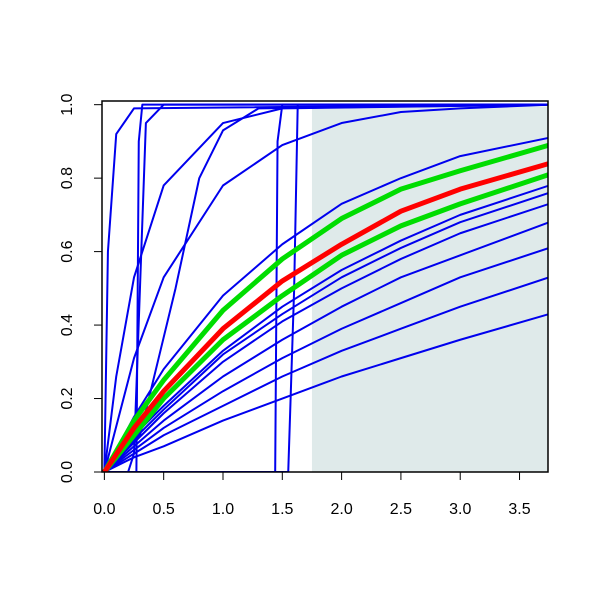 The height and width of the screenshot is (605, 600). What do you see at coordinates (67, 251) in the screenshot?
I see `y-tick-label: 0.6` at bounding box center [67, 251].